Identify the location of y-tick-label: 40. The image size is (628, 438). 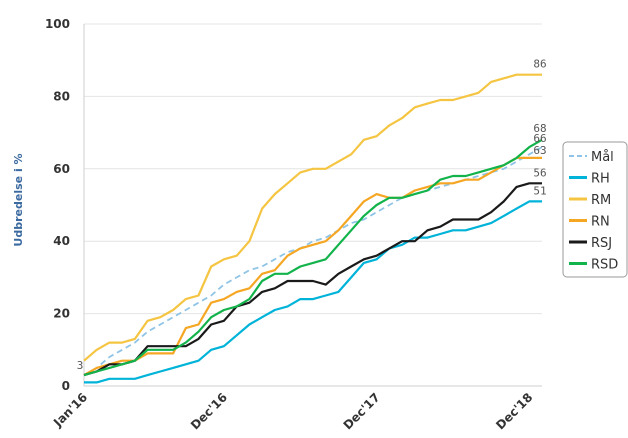
(61, 241).